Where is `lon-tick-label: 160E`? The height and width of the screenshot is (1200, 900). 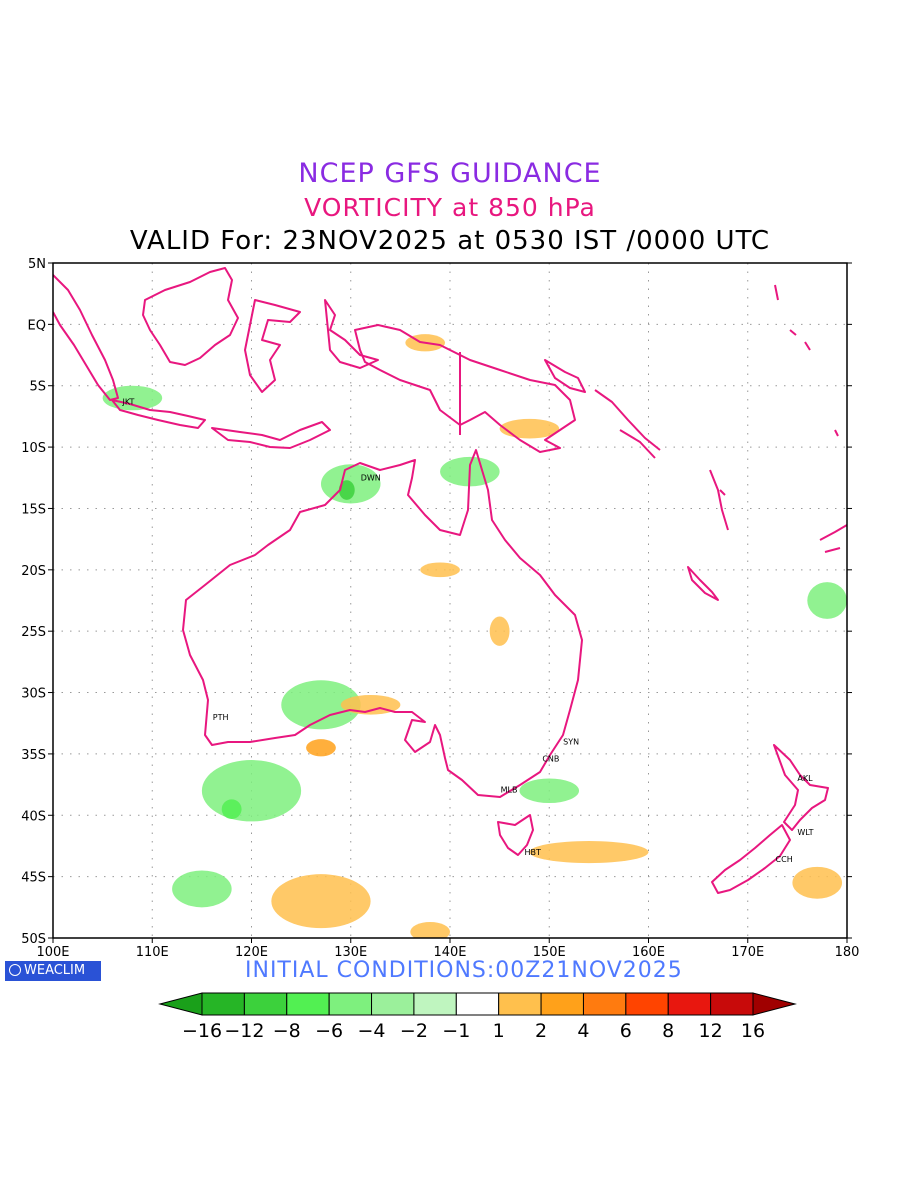 lon-tick-label: 160E is located at coordinates (648, 952).